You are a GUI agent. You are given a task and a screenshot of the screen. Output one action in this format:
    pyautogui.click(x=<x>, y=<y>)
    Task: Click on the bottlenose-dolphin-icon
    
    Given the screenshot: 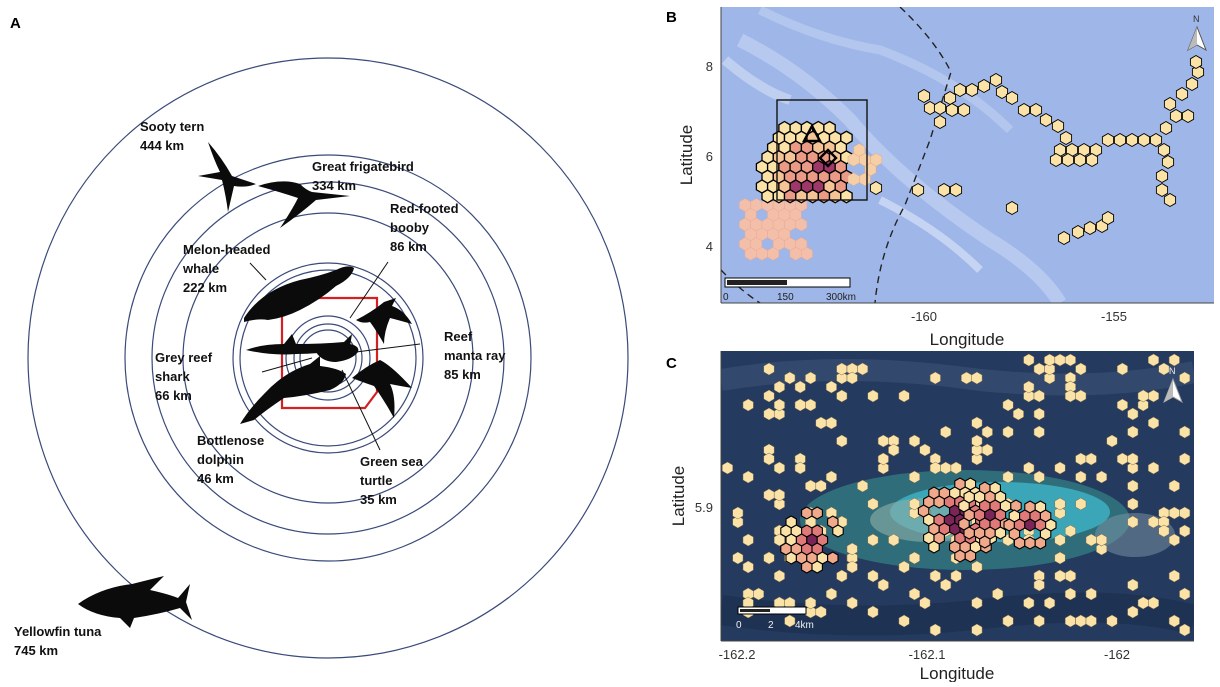 What is the action you would take?
    pyautogui.click(x=293, y=390)
    